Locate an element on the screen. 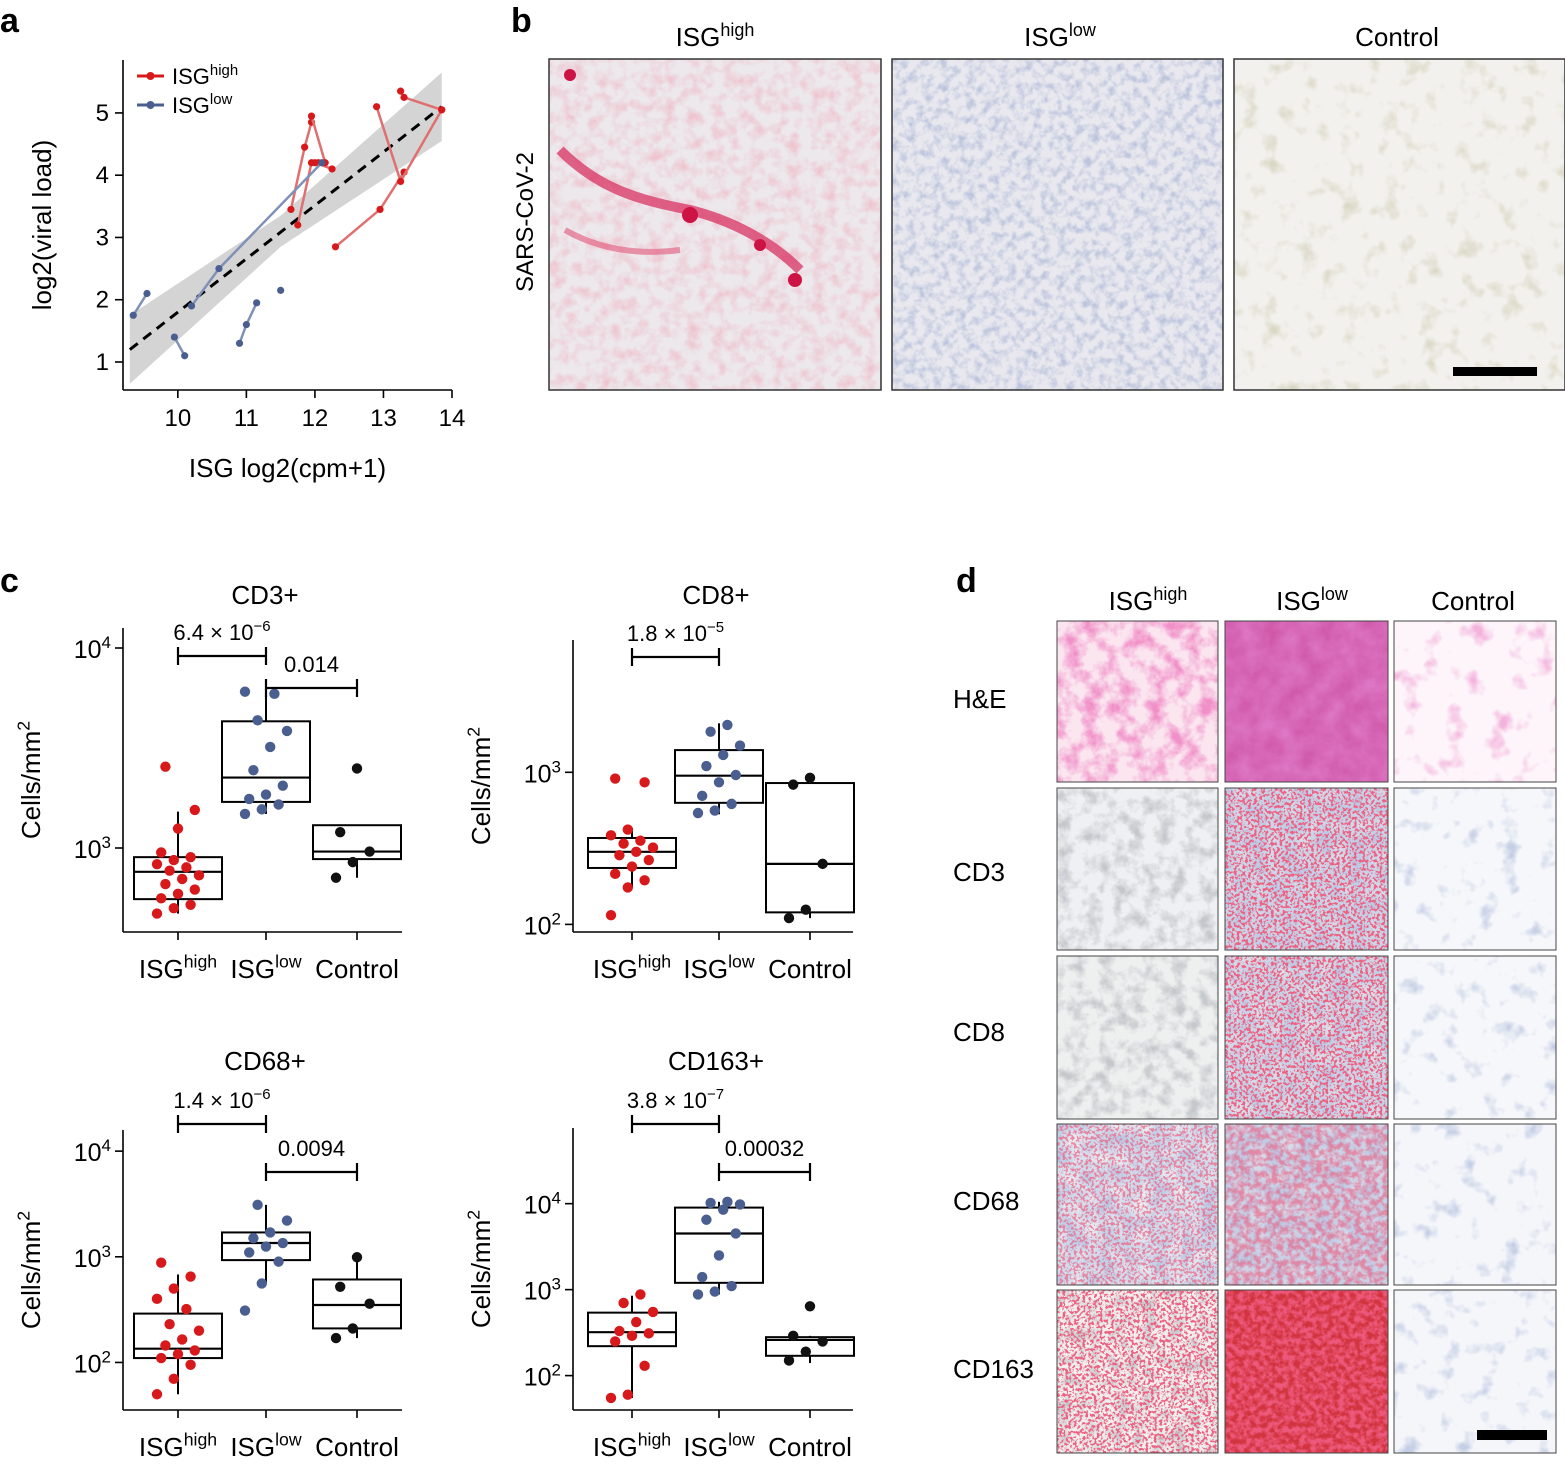 The width and height of the screenshot is (1565, 1468). d-col-label-control: Control is located at coordinates (1473, 601).